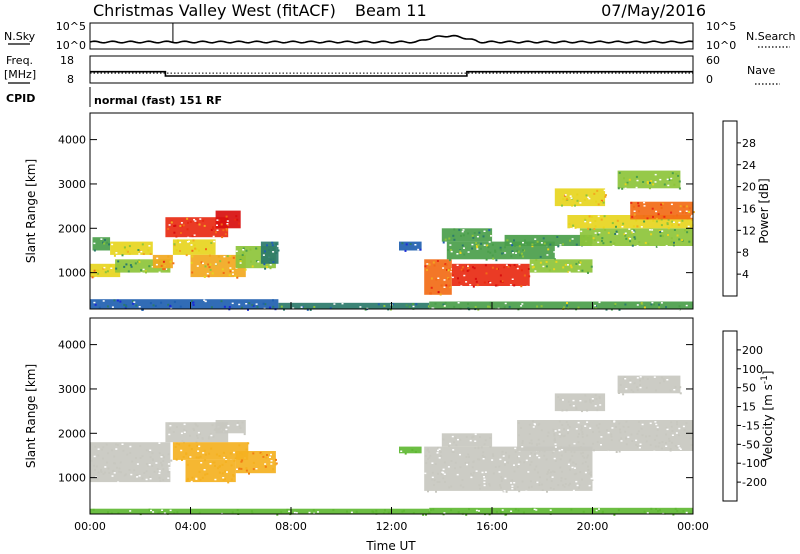 This screenshot has height=554, width=800. I want to click on frequency-line, so click(391, 73).